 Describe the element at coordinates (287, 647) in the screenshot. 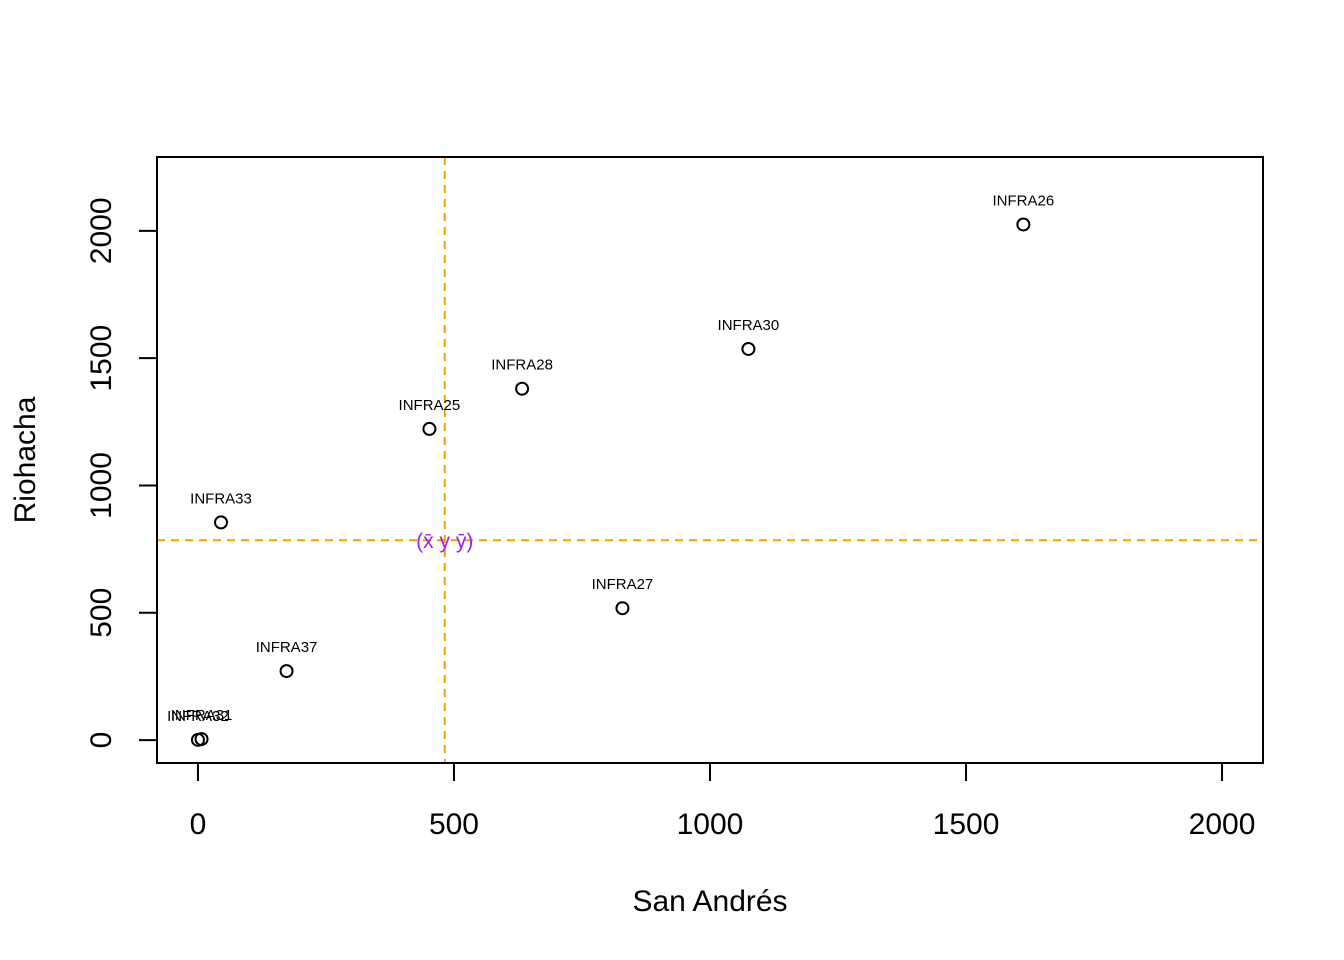

I see `point-label: INFRA37` at that location.